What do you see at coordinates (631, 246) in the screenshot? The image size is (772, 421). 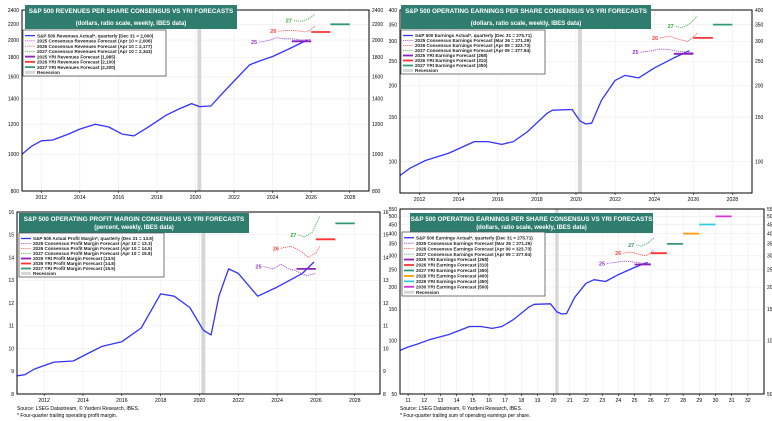 I see `series-label: 27` at bounding box center [631, 246].